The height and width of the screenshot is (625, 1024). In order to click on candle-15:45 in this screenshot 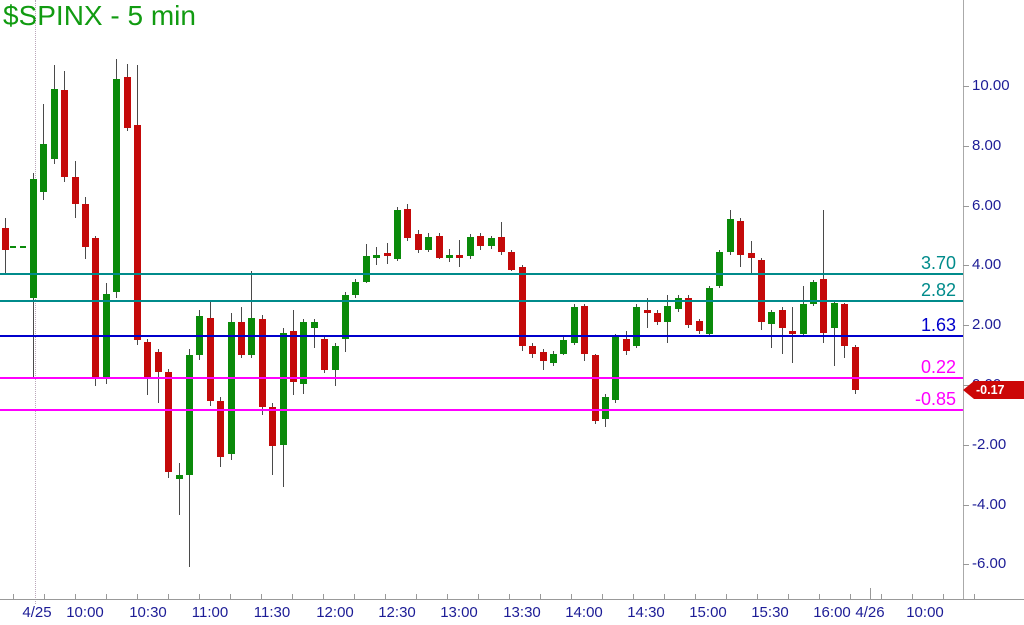, I will do `click(803, 319)`.